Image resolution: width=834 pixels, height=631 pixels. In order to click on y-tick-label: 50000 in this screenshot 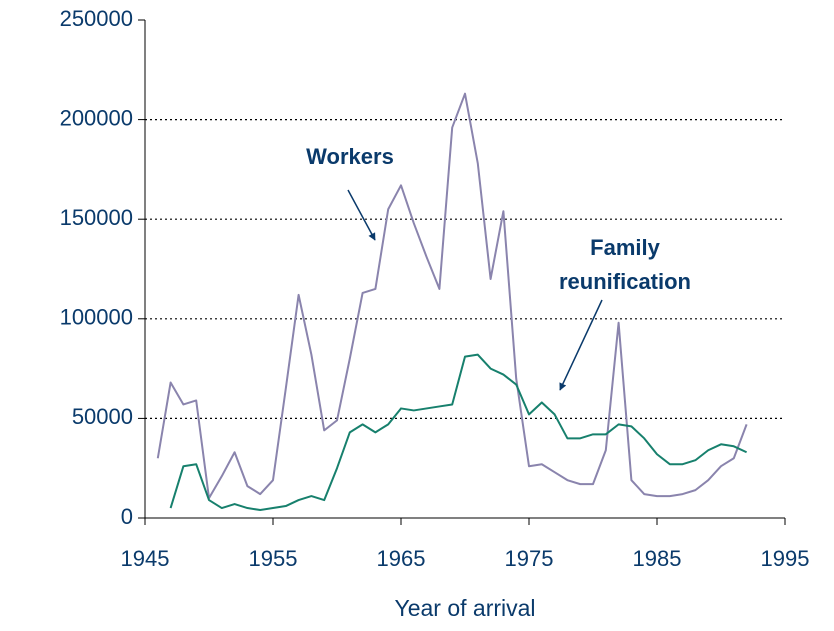, I will do `click(102, 416)`.